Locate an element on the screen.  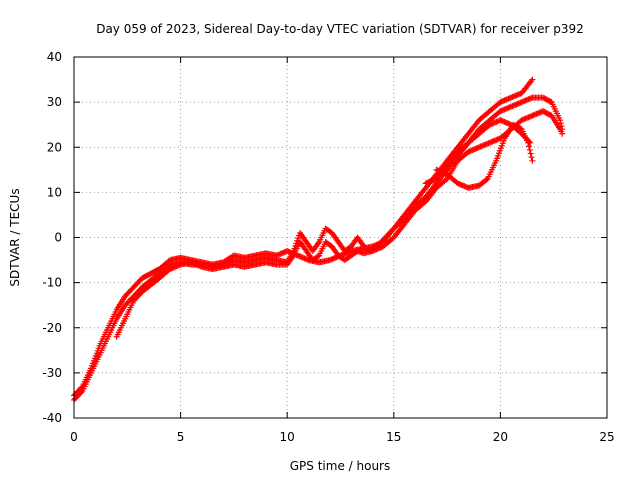
y-tick-label: -20 is located at coordinates (52, 328).